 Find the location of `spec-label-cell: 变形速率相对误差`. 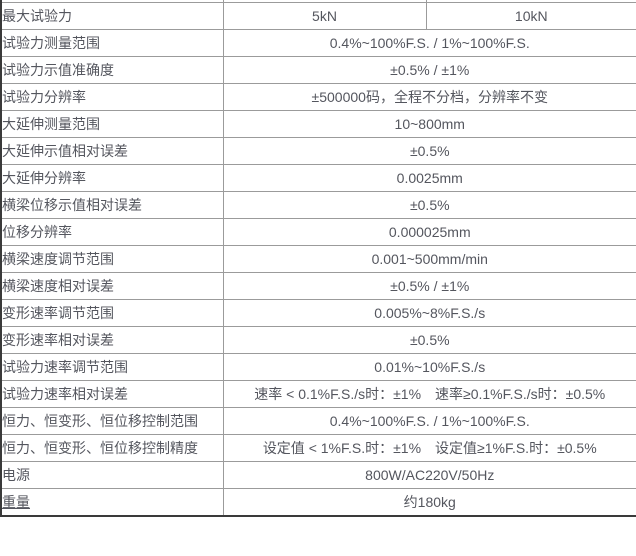

spec-label-cell: 变形速率相对误差 is located at coordinates (112, 340).